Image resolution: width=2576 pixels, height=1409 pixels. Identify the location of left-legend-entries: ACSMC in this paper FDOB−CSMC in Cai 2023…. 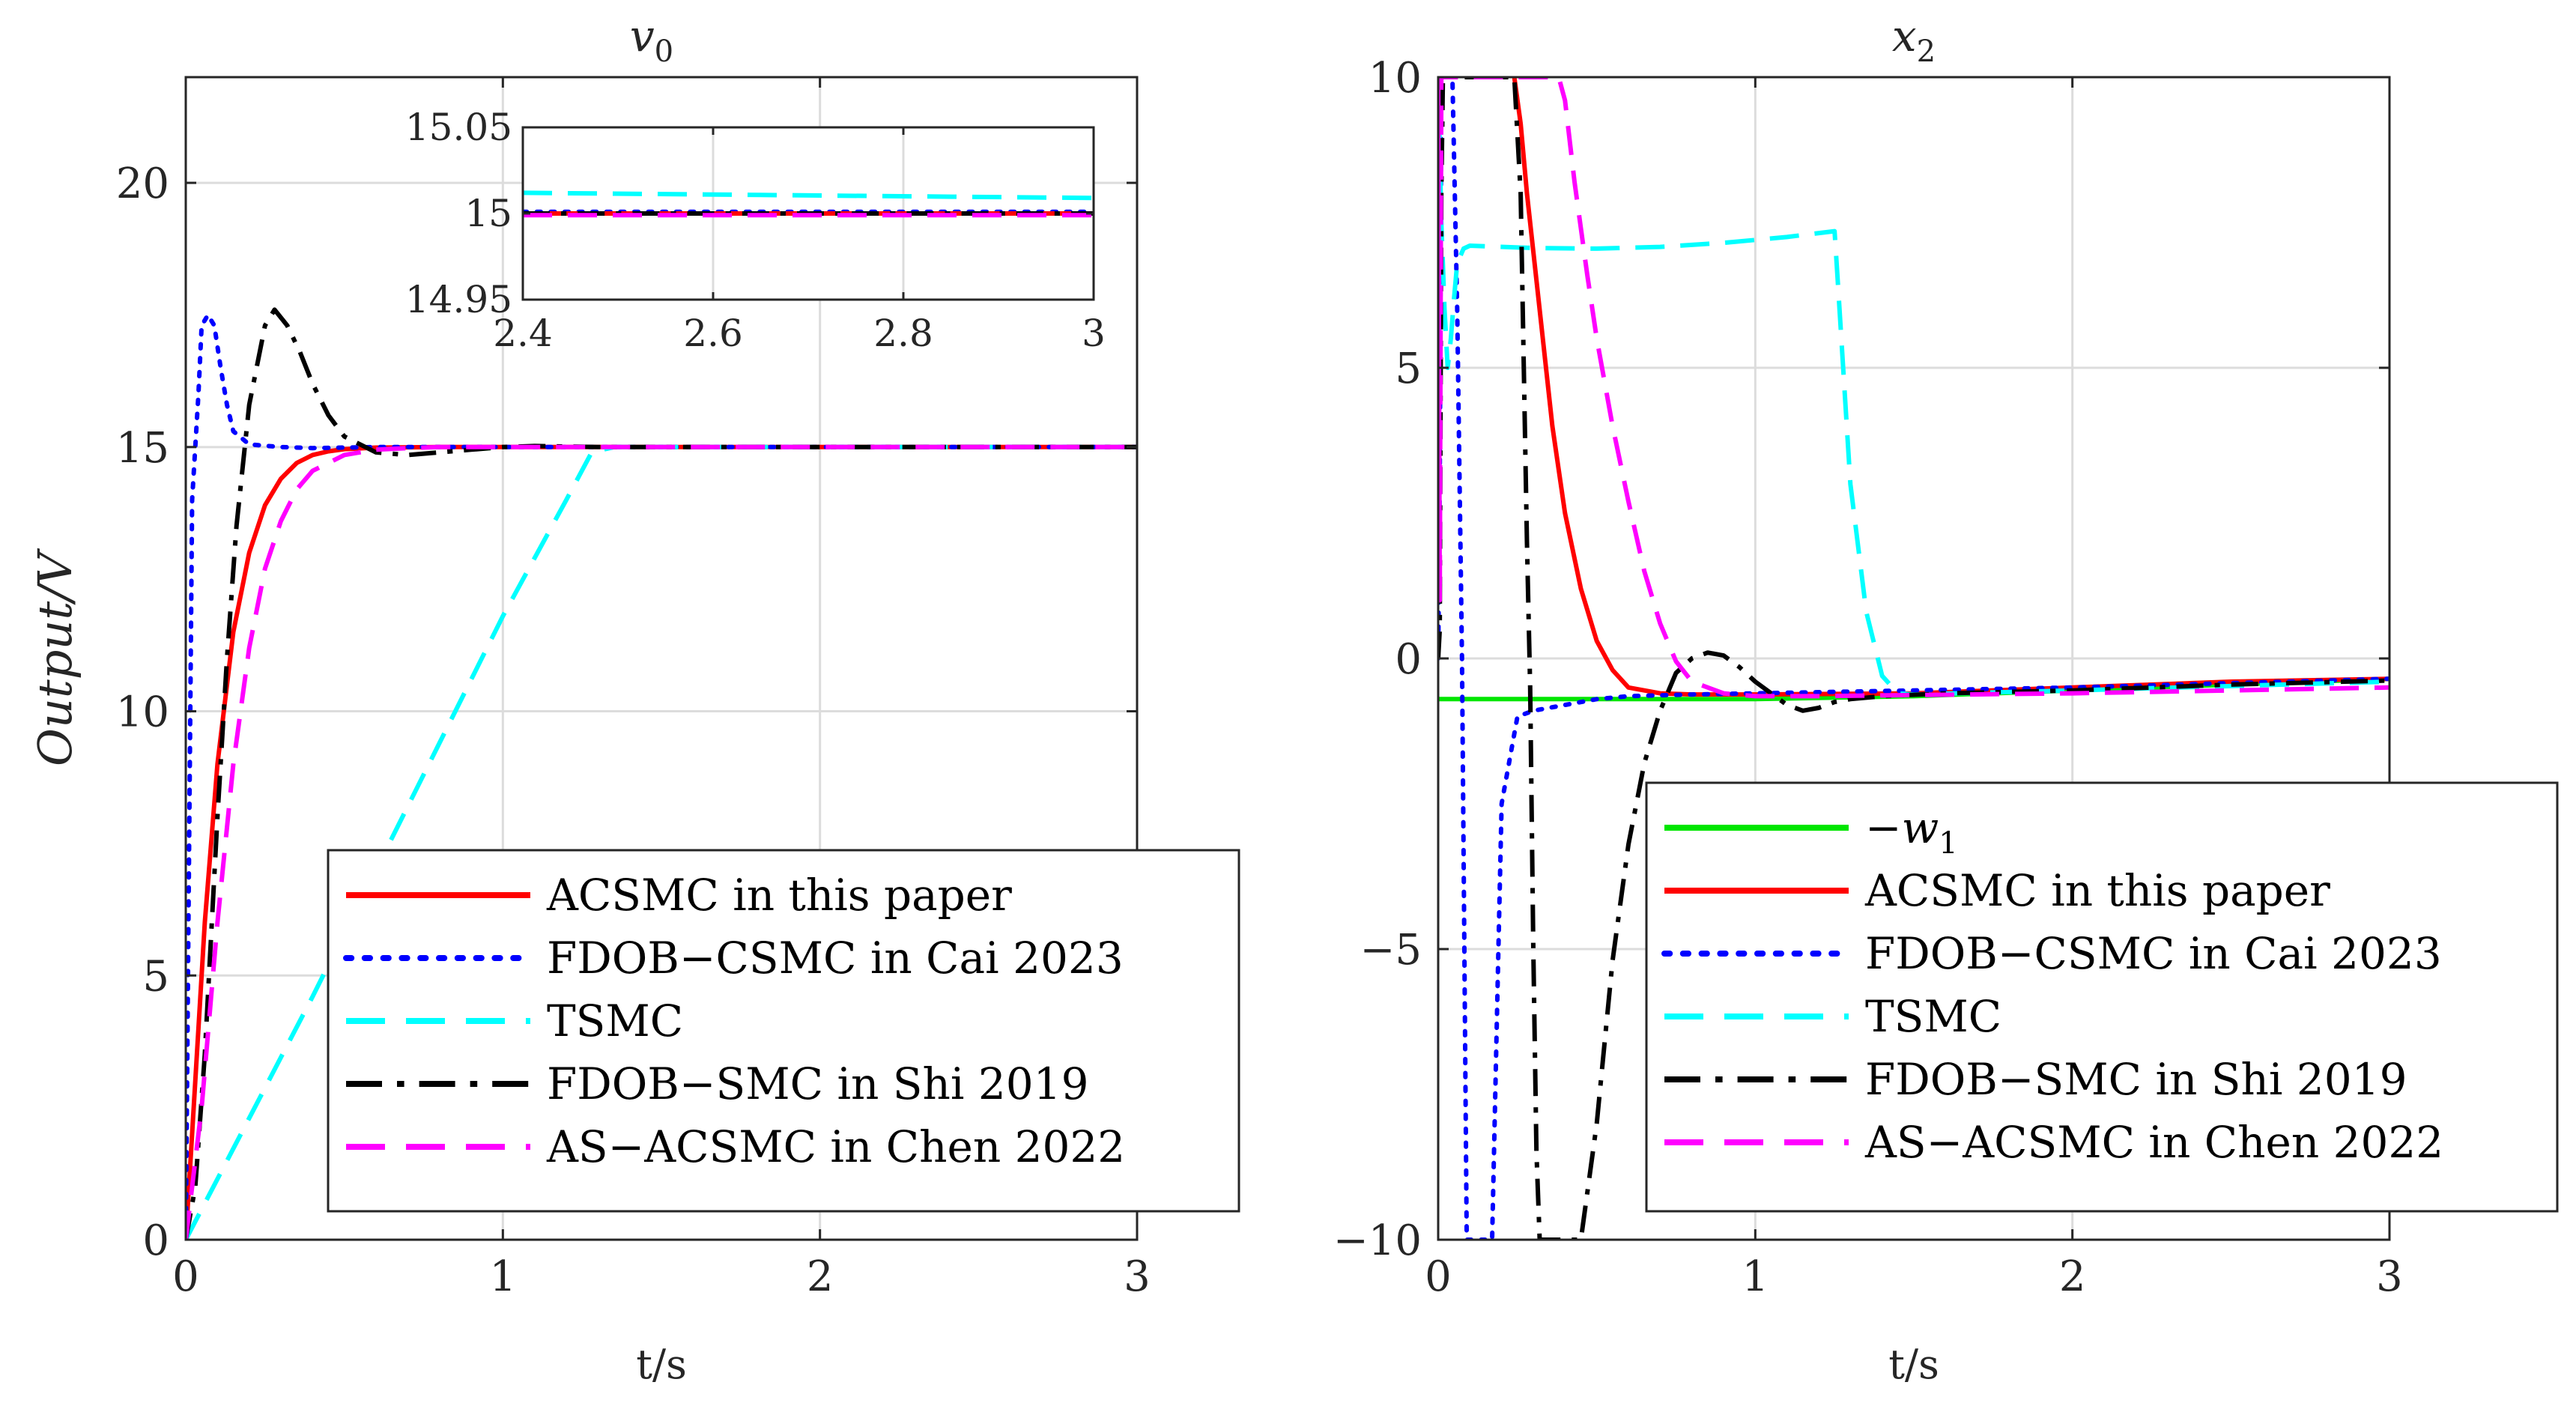
(734, 1021).